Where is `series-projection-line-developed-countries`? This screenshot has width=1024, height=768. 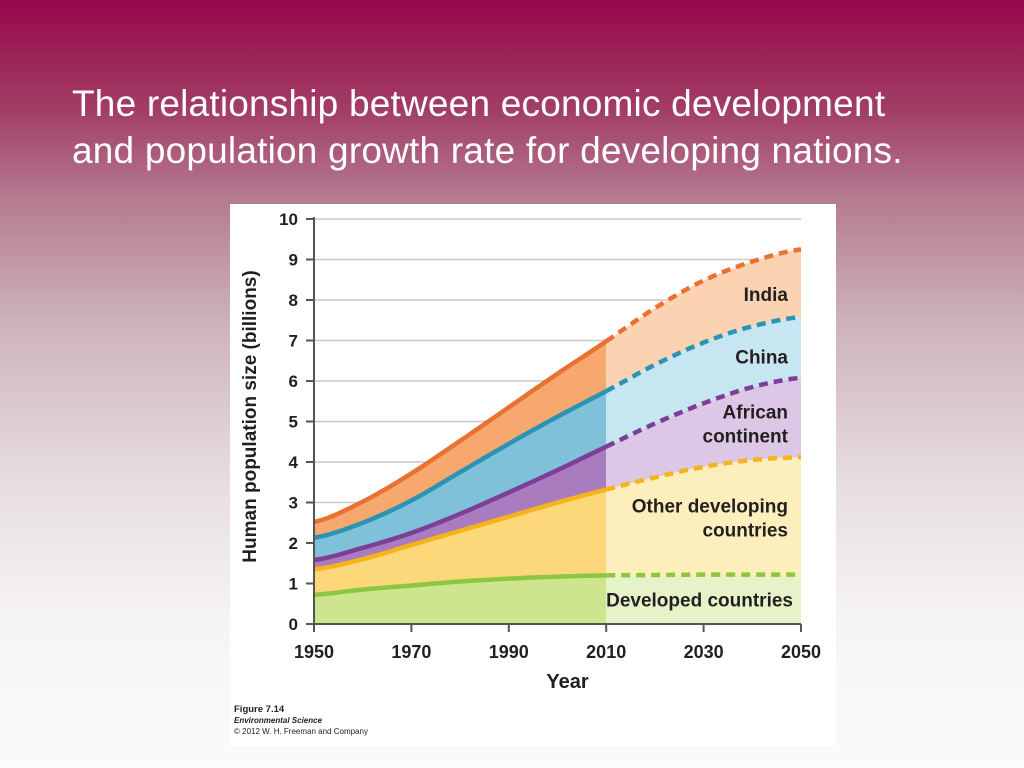 series-projection-line-developed-countries is located at coordinates (703, 575).